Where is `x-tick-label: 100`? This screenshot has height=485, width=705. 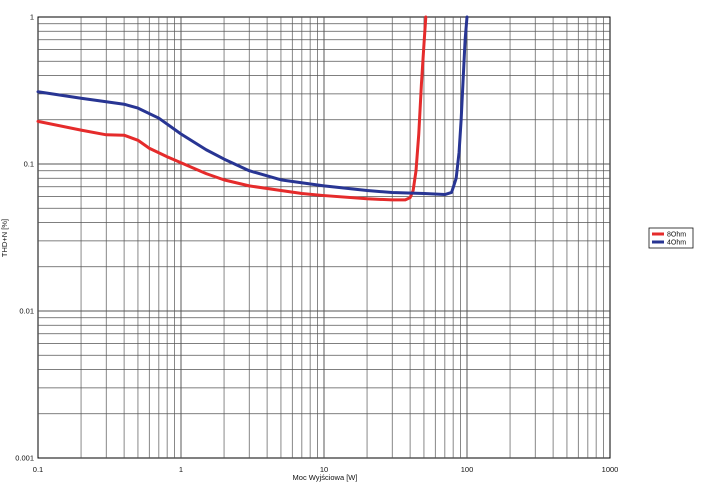 x-tick-label: 100 is located at coordinates (467, 469).